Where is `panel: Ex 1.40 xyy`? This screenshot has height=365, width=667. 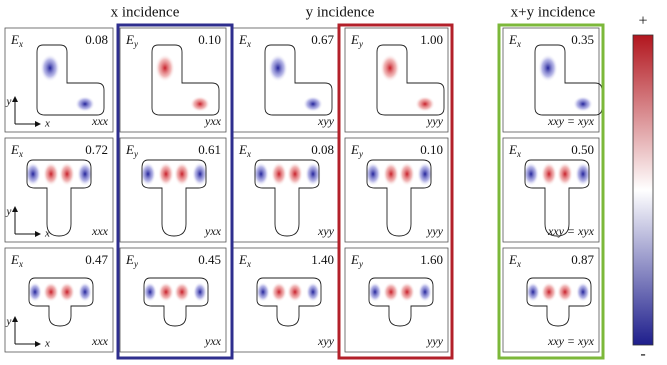 panel: Ex 1.40 xyy is located at coordinates (286, 300).